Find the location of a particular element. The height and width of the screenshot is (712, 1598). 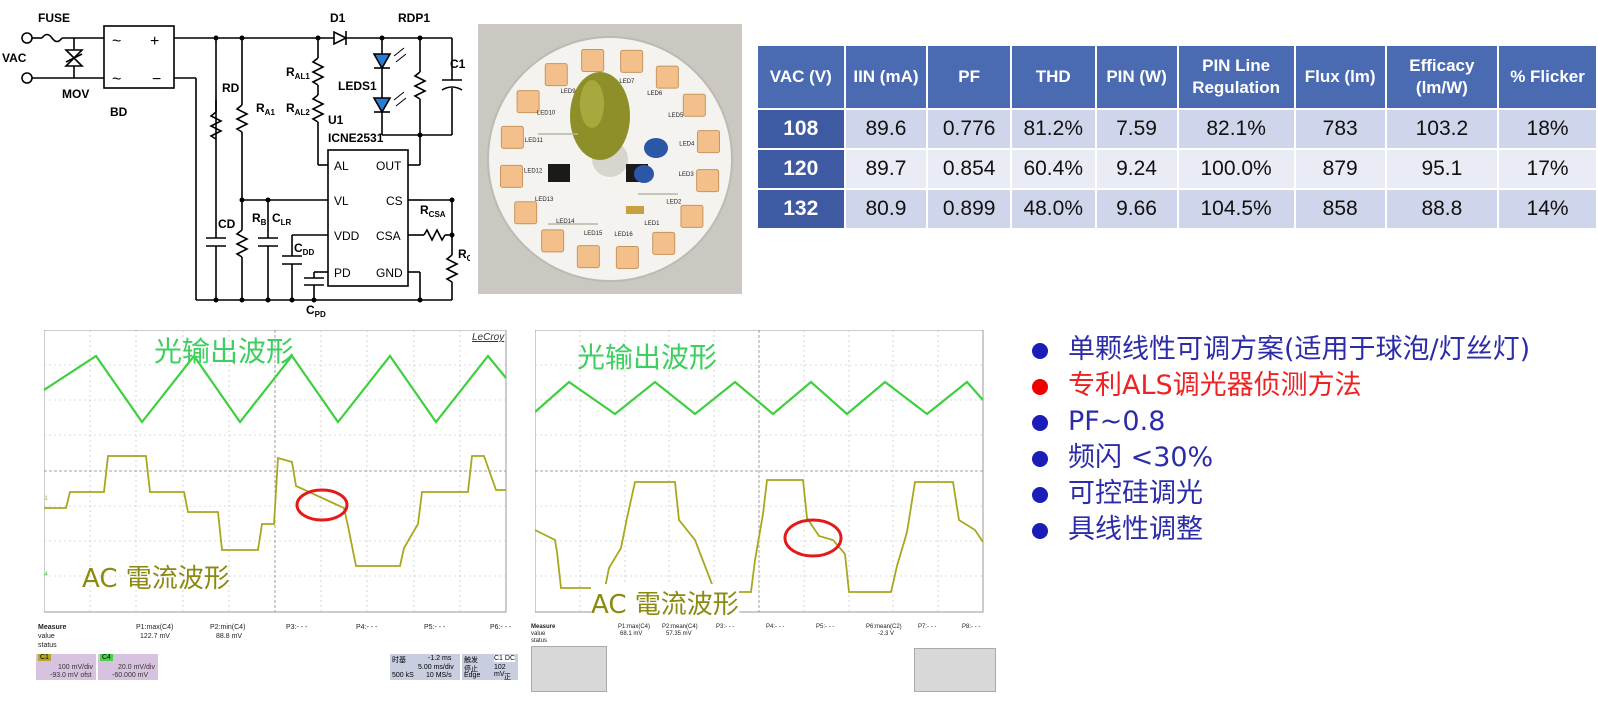

cell: 0.776 is located at coordinates (969, 129).